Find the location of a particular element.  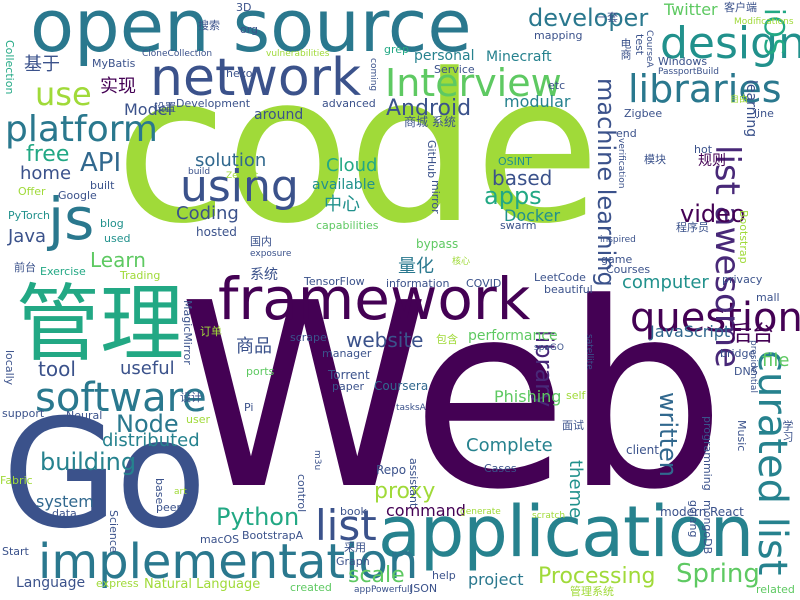

word-beautiful: beautiful is located at coordinates (568, 289).